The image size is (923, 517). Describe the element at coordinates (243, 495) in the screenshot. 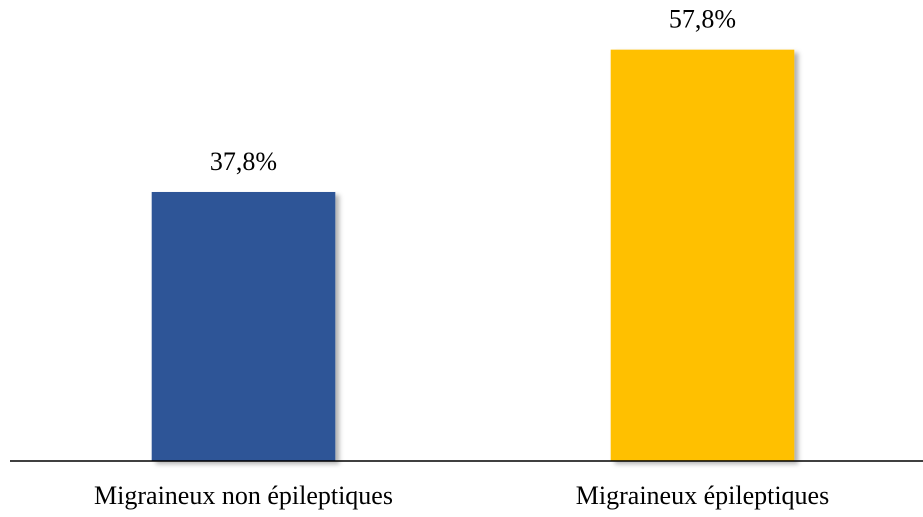

I see `x-tick-label: Migraineux non épileptiques` at that location.